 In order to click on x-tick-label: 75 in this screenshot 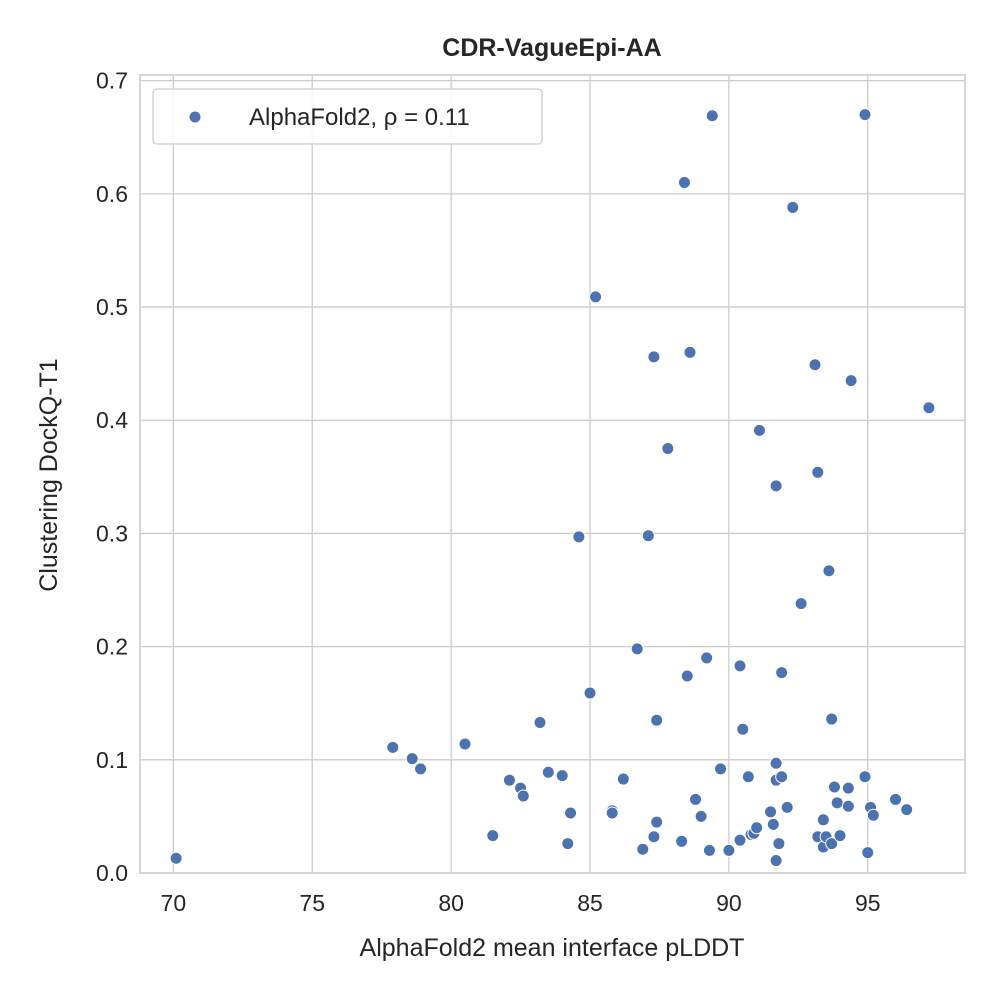, I will do `click(312, 903)`.